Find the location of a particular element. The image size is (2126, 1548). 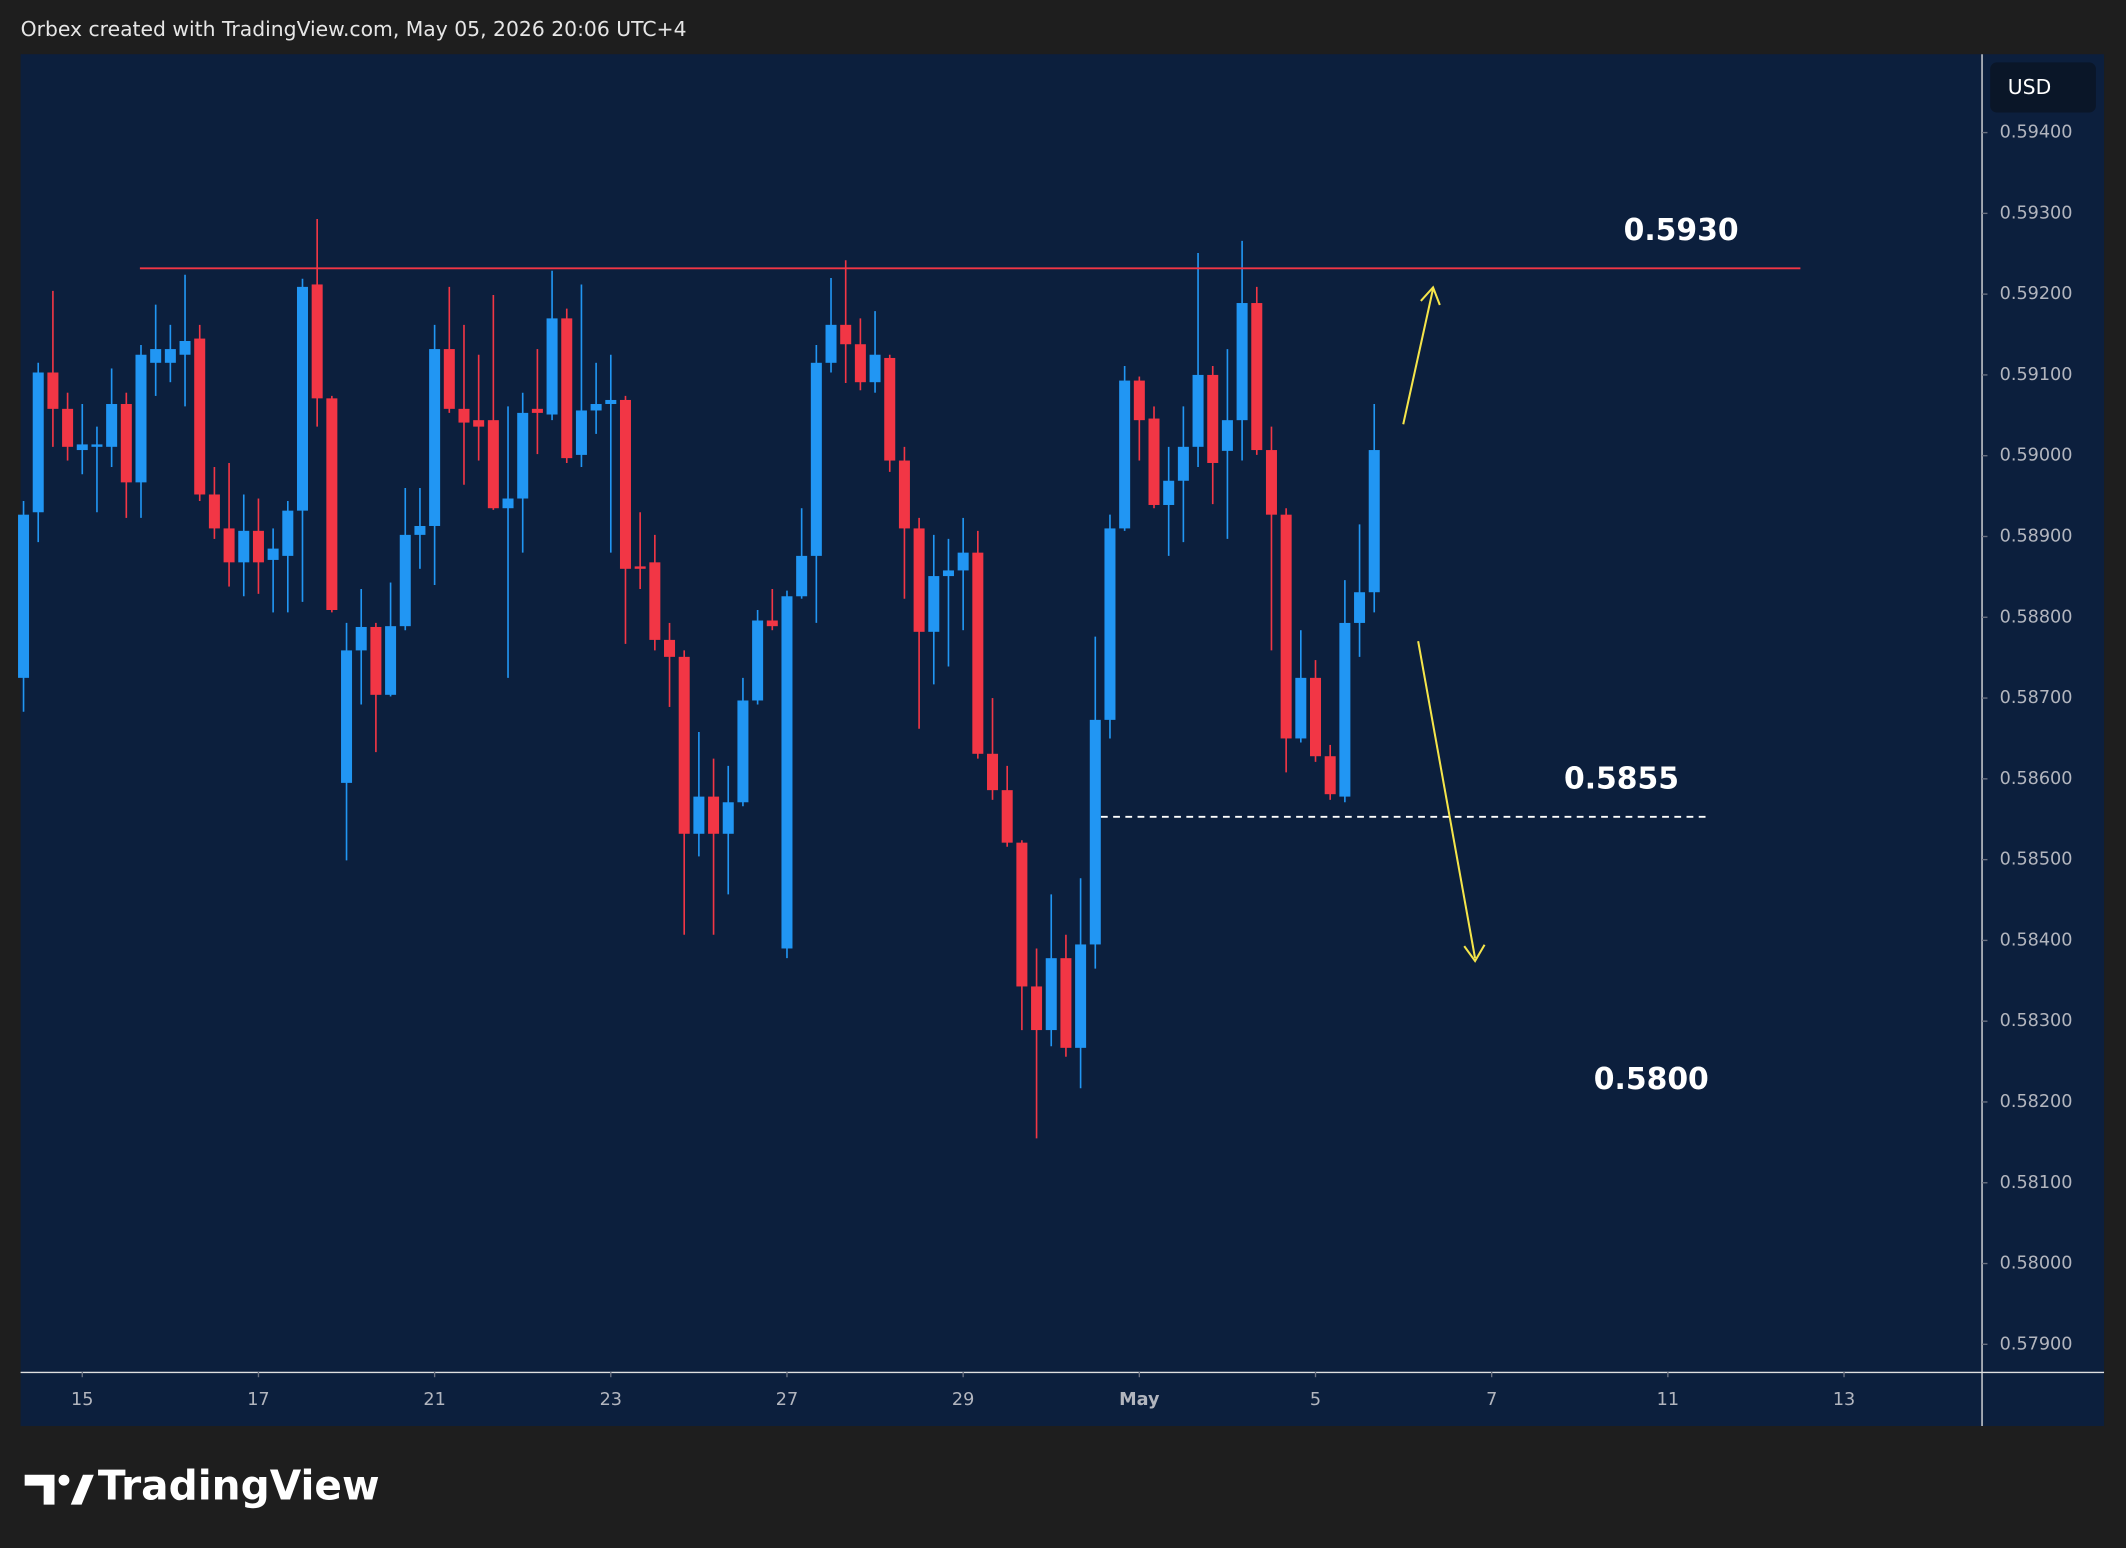

annotation: 0.5800 is located at coordinates (1651, 1079).